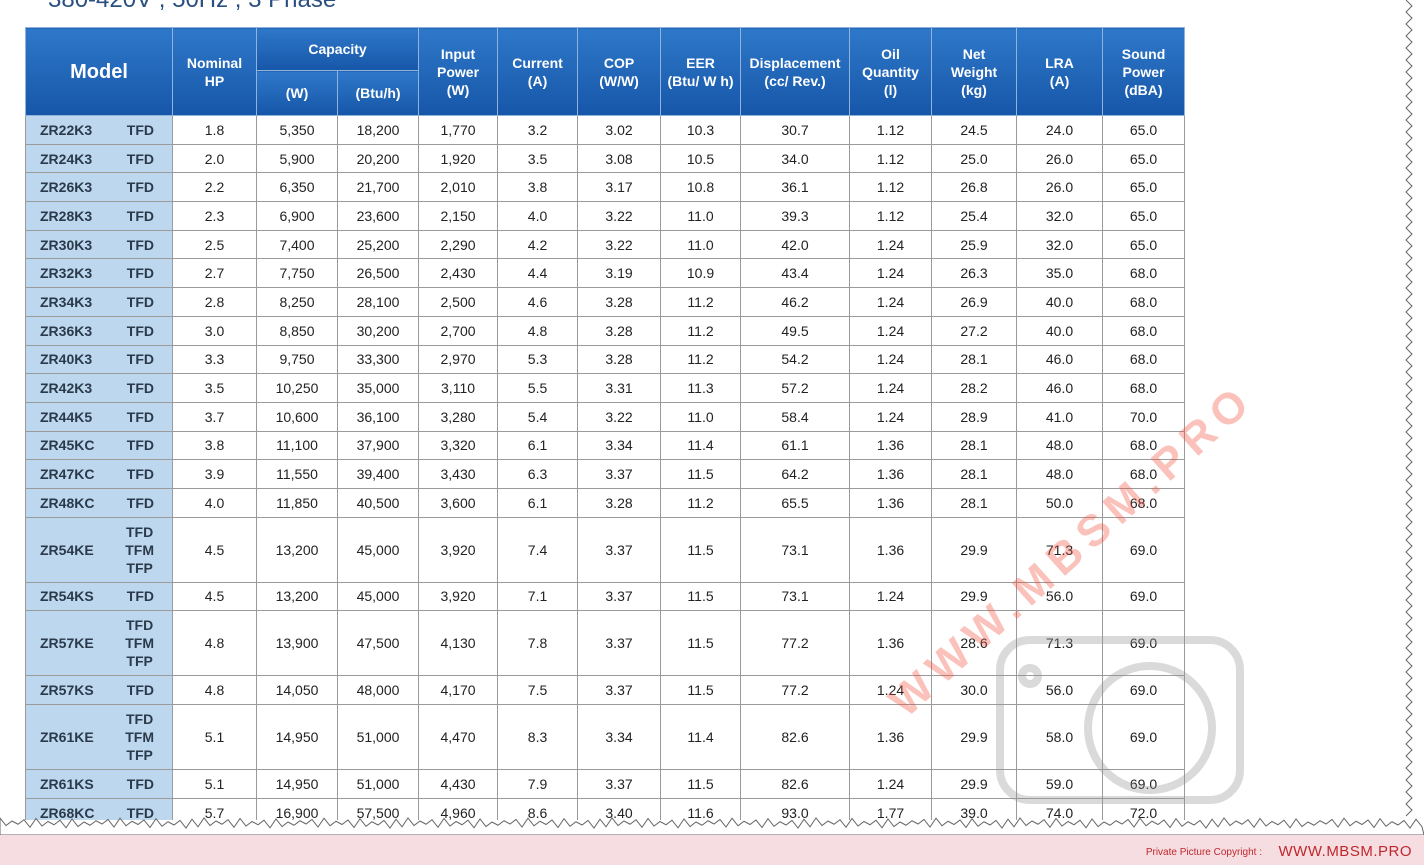 Image resolution: width=1424 pixels, height=865 pixels. Describe the element at coordinates (1060, 643) in the screenshot. I see `table-cell: 71.3` at that location.